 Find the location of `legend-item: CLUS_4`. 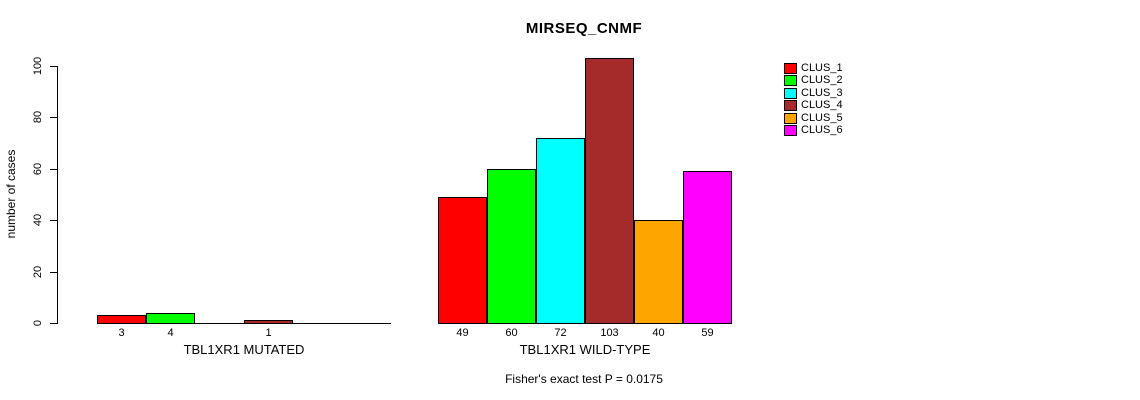

legend-item: CLUS_4 is located at coordinates (813, 105).